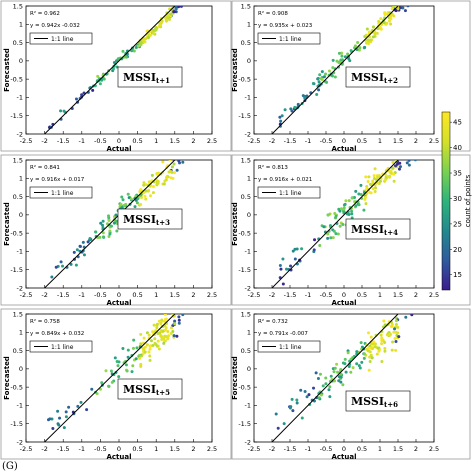 This screenshot has width=474, height=476. Describe the element at coordinates (115, 68) in the screenshot. I see `scatter-points` at that location.